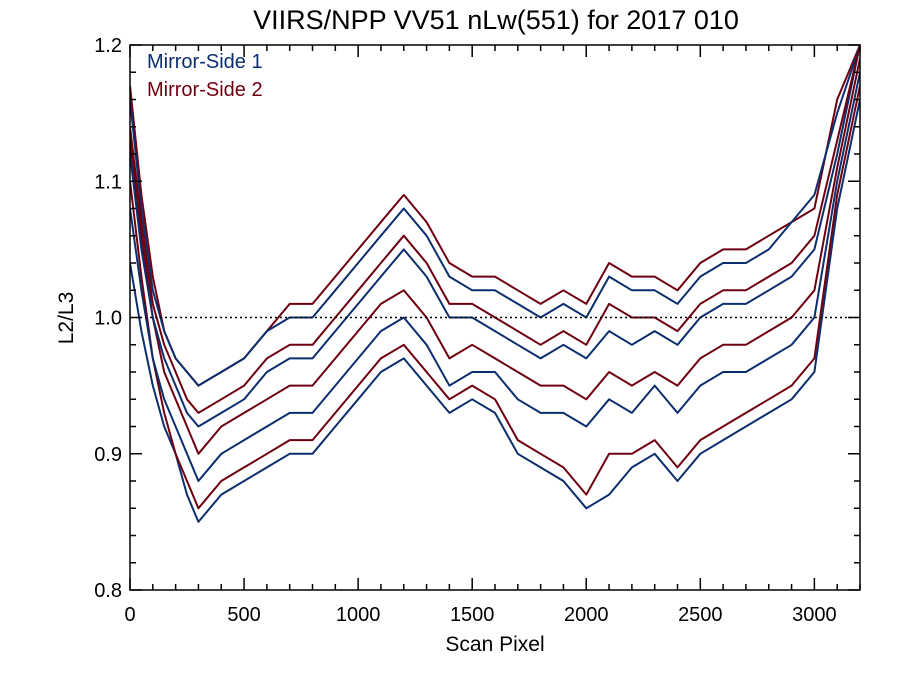 The height and width of the screenshot is (675, 900). What do you see at coordinates (108, 319) in the screenshot?
I see `y-tick-label: 1.0` at bounding box center [108, 319].